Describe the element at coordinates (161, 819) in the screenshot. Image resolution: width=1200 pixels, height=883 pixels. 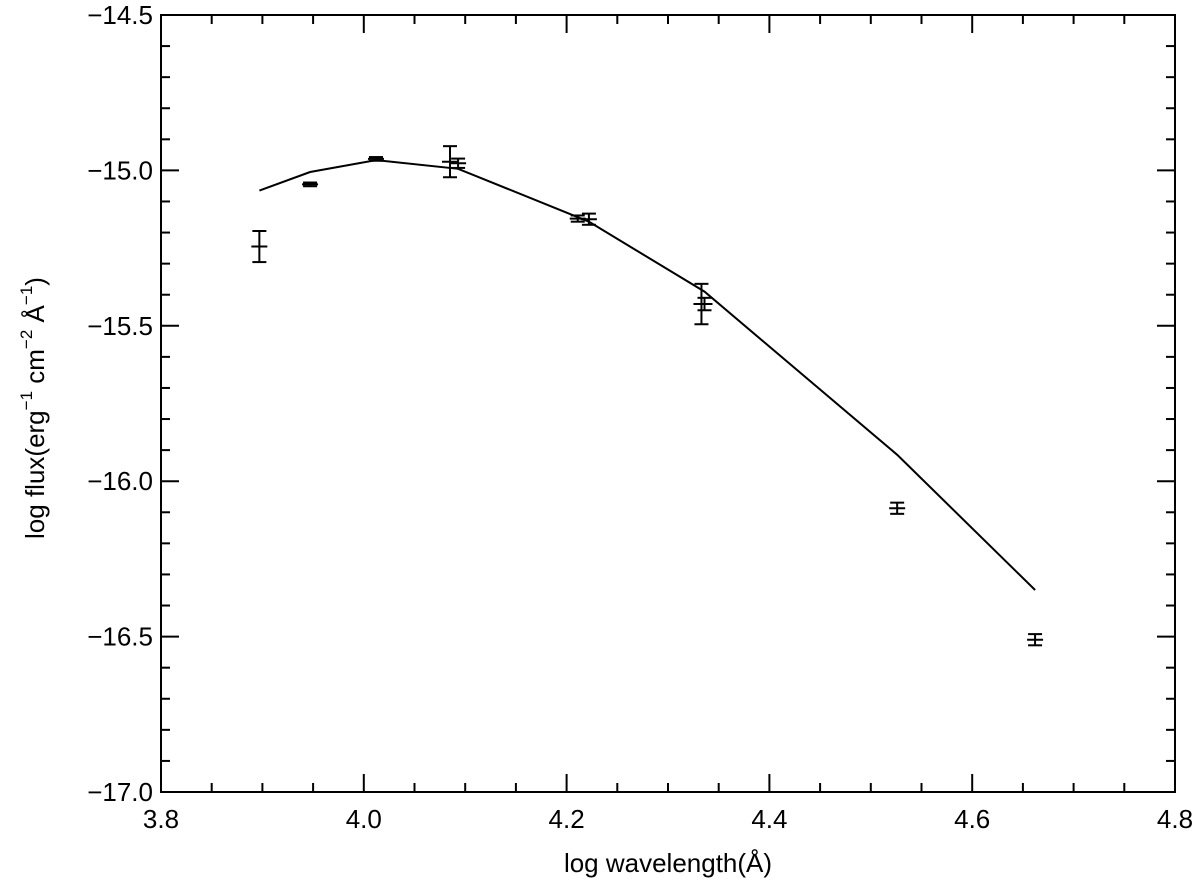
I see `x-tick-label: 3.8` at that location.